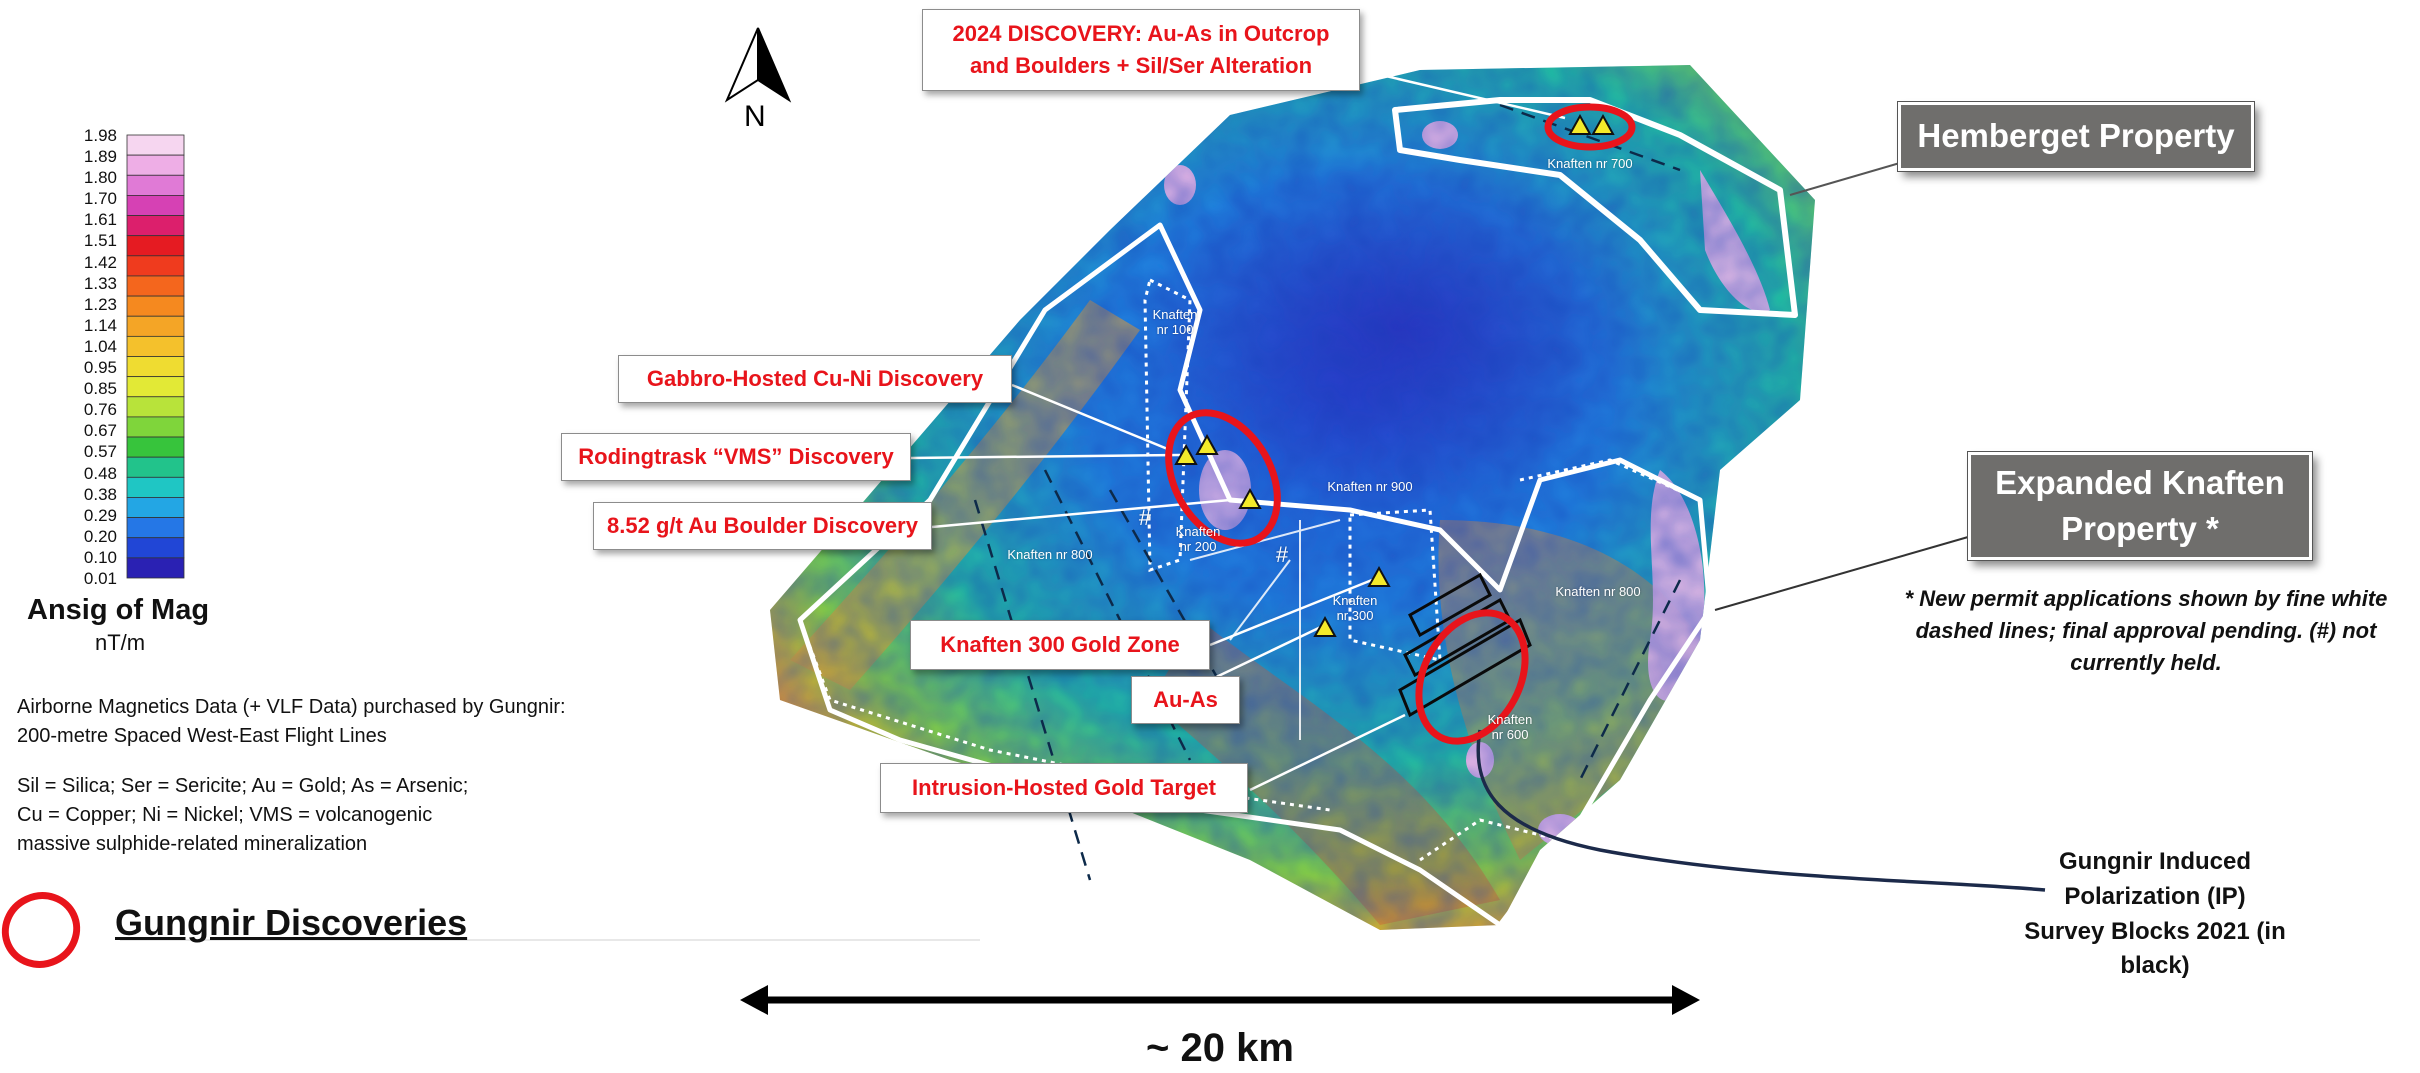 Image resolution: width=2420 pixels, height=1073 pixels. I want to click on legend-tick-label: 0.67, so click(100, 431).